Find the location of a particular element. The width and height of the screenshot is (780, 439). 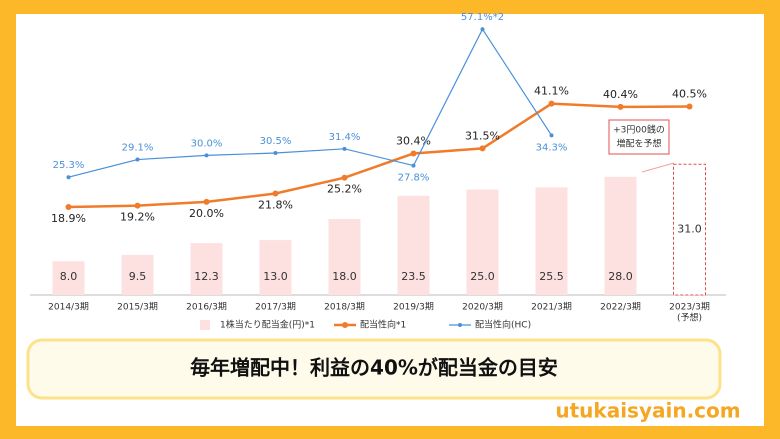

bar-label: 8.0 is located at coordinates (69, 276).